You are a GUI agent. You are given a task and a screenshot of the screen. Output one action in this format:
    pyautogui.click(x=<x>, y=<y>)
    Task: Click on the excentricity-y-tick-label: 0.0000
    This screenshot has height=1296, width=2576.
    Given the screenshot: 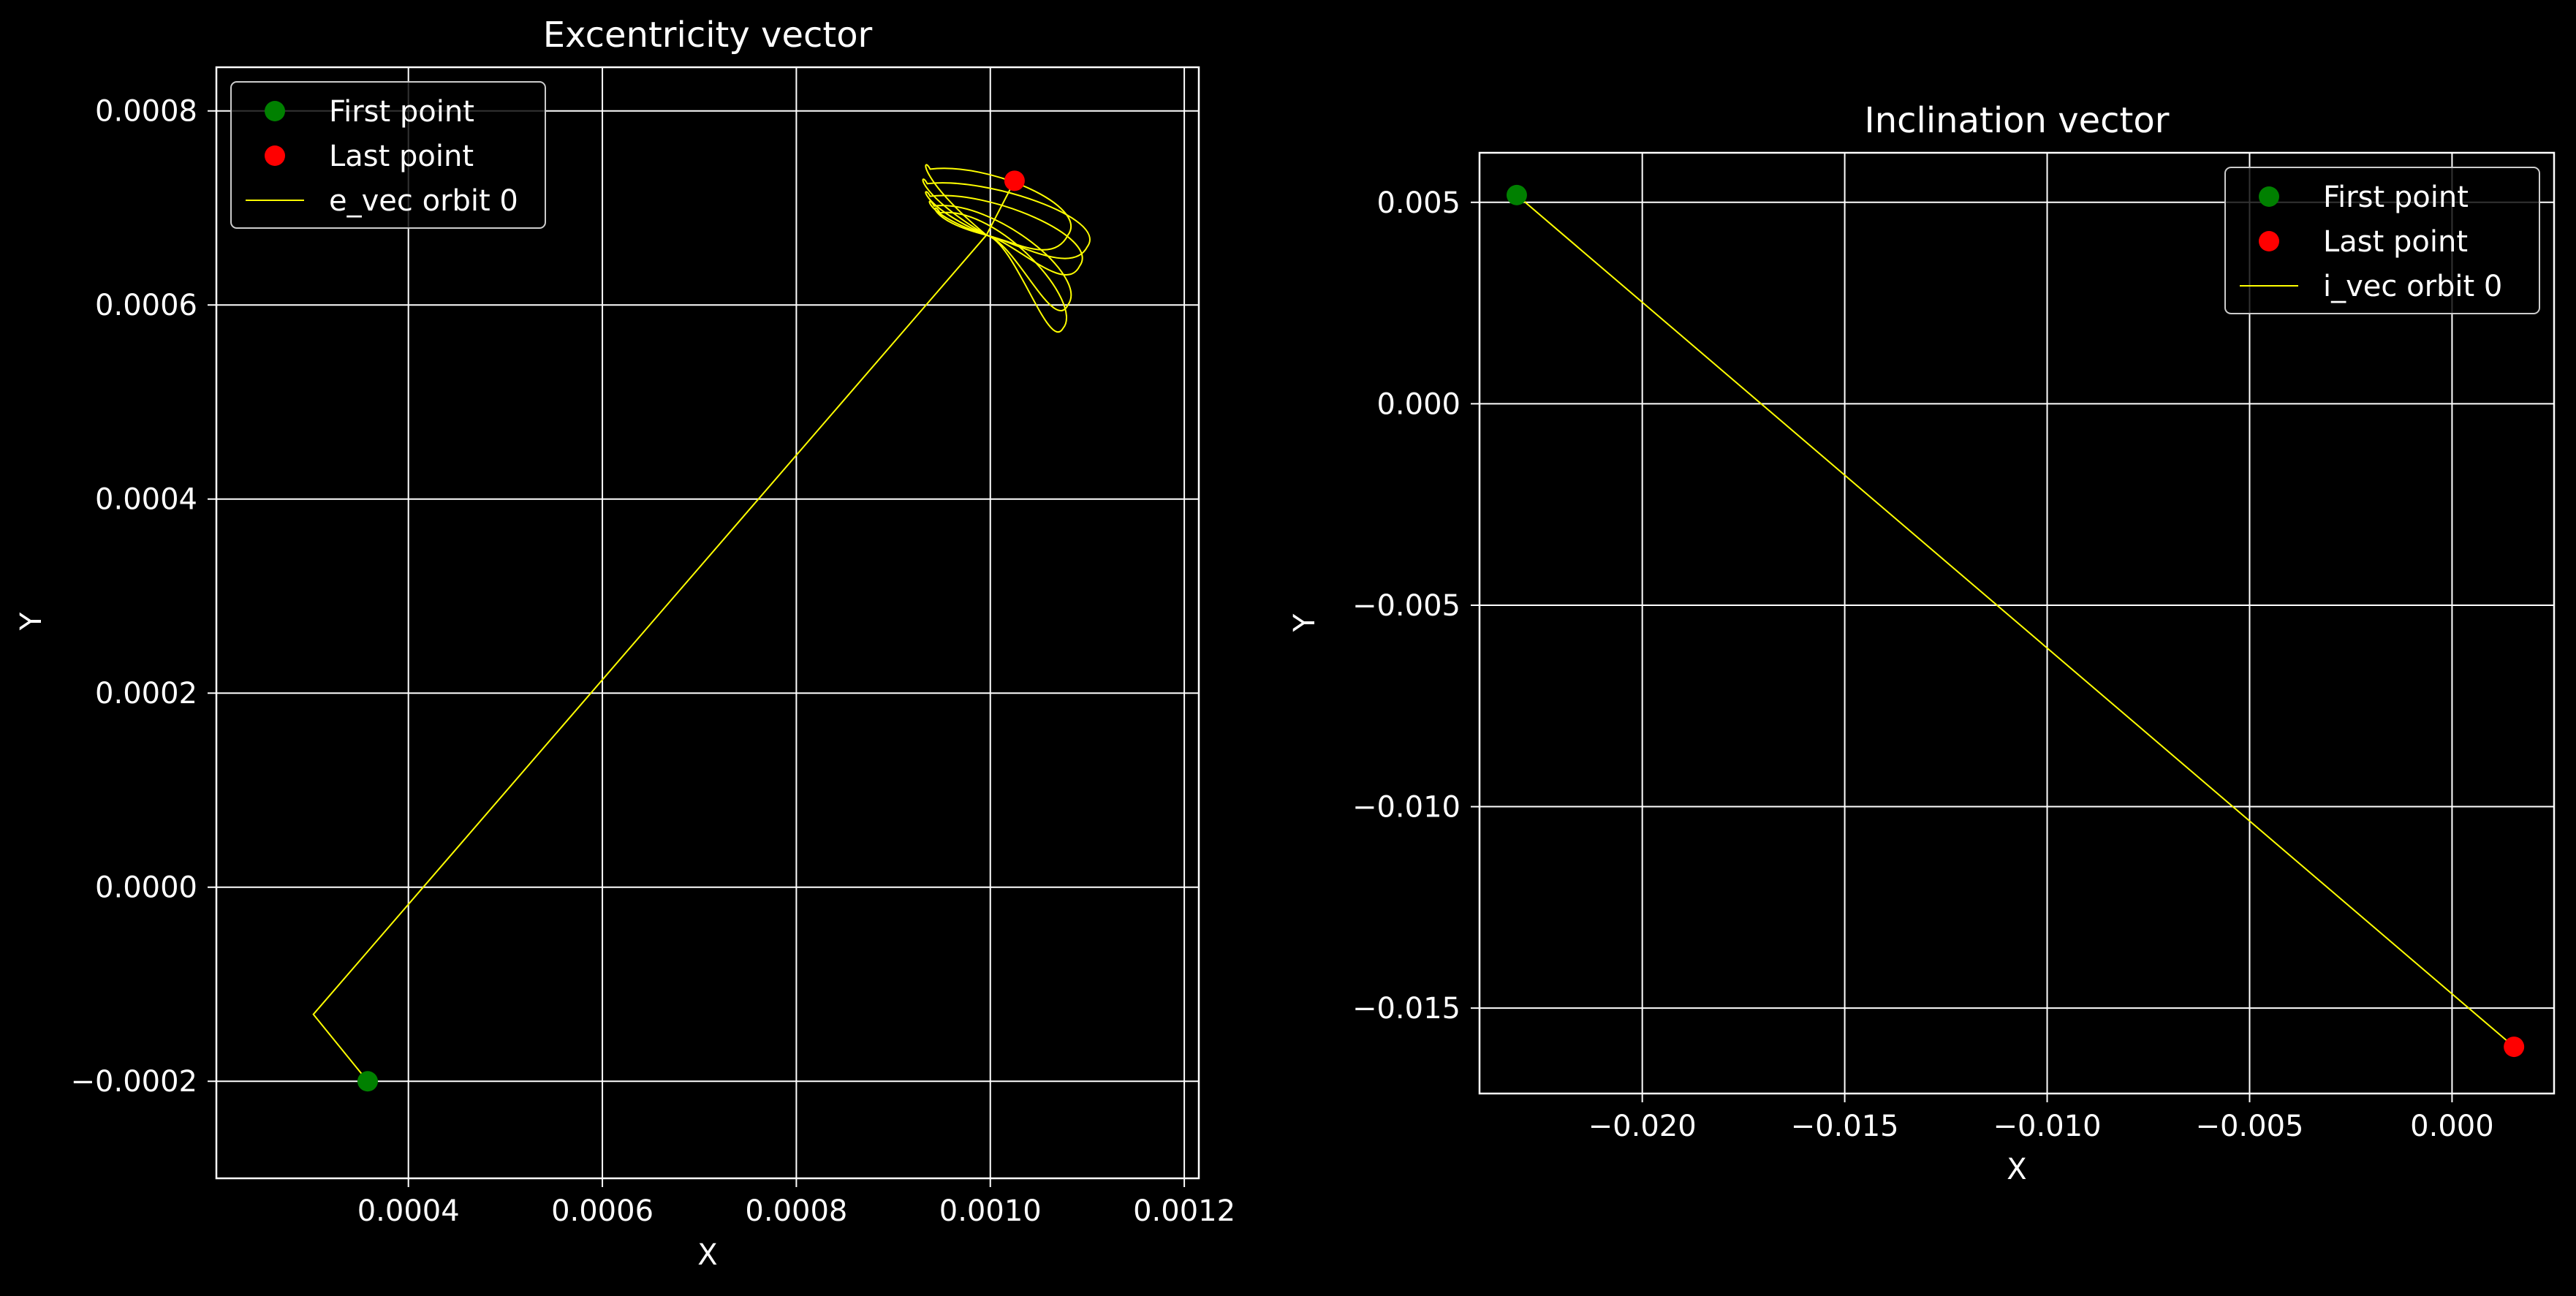 What is the action you would take?
    pyautogui.click(x=146, y=888)
    